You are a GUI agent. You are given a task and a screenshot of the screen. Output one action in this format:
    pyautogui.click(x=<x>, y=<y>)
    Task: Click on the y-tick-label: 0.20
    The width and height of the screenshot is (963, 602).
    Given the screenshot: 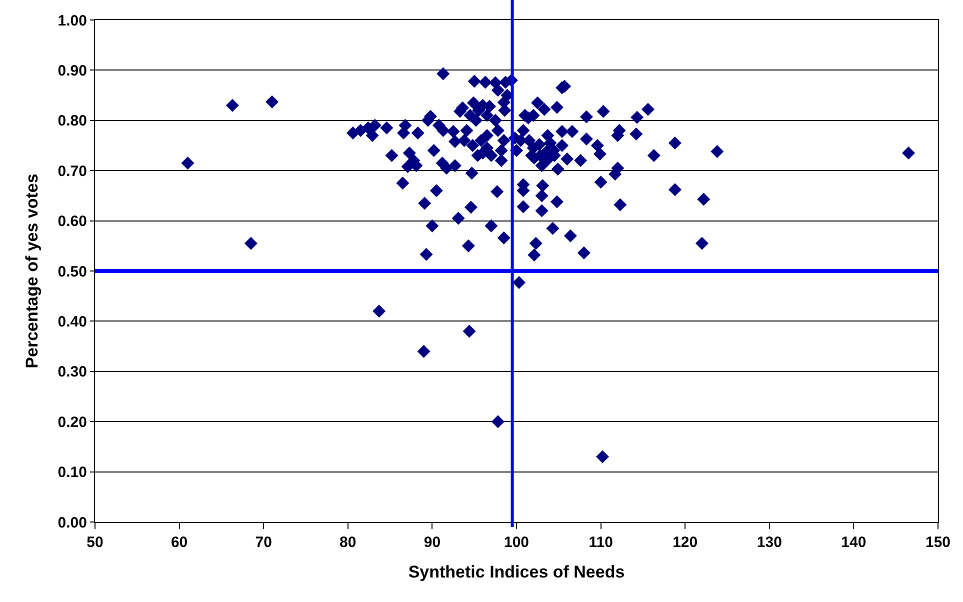 What is the action you would take?
    pyautogui.click(x=72, y=422)
    